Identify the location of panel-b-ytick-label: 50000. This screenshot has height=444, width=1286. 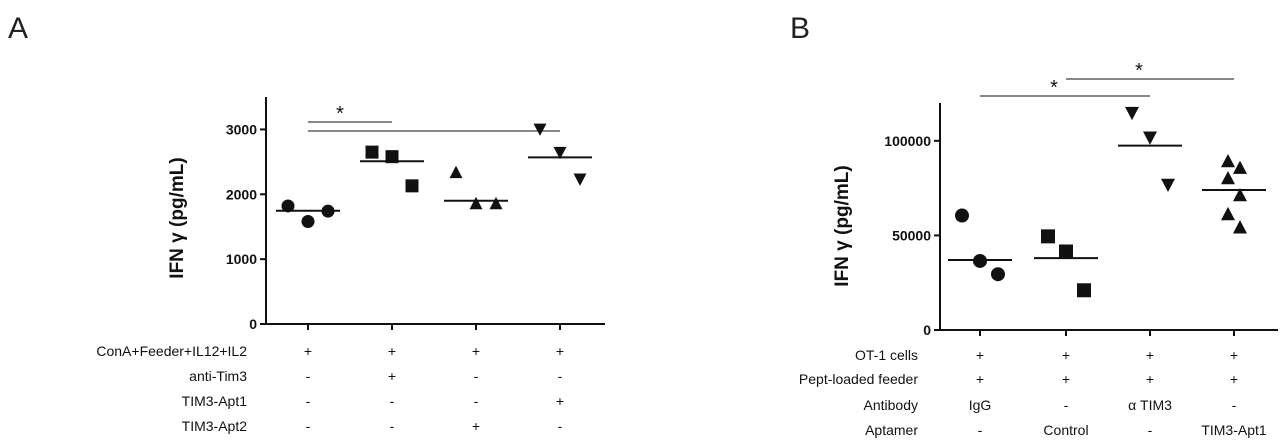
(911, 235).